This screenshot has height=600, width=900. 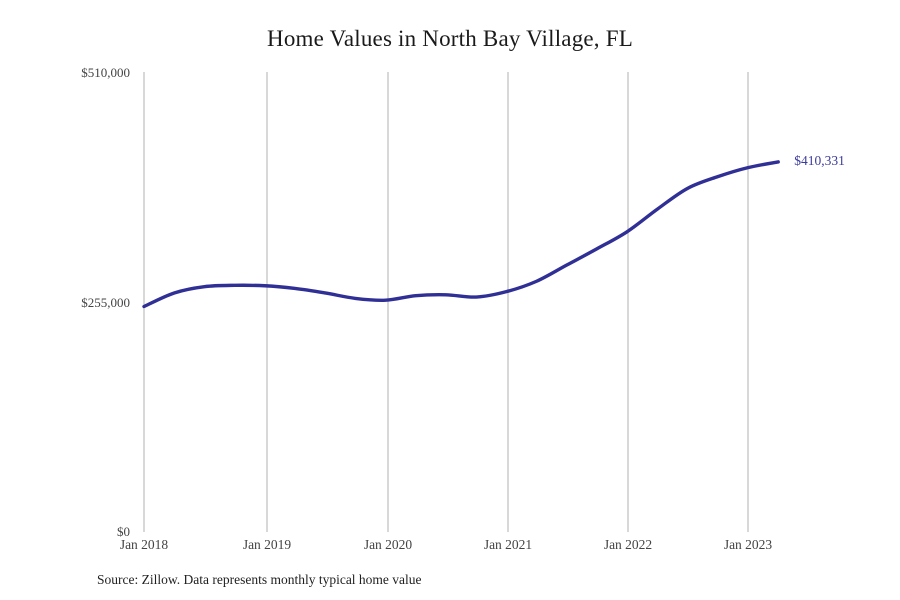 I want to click on y-axis-labels: $510,000 $255,000 $0, so click(x=86, y=300).